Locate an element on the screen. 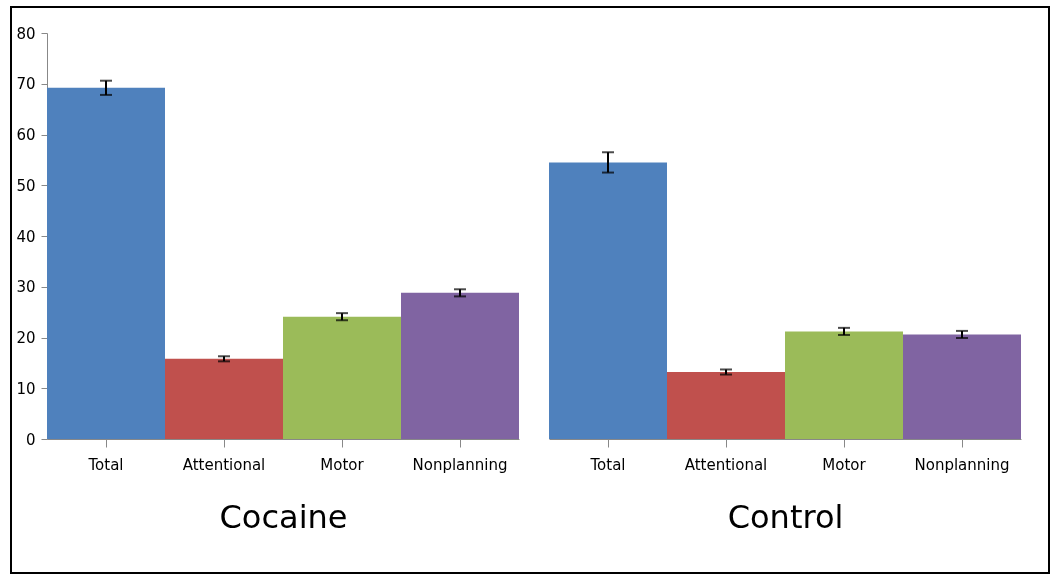 This screenshot has height=579, width=1056. y-tick-label: 10 is located at coordinates (26, 388).